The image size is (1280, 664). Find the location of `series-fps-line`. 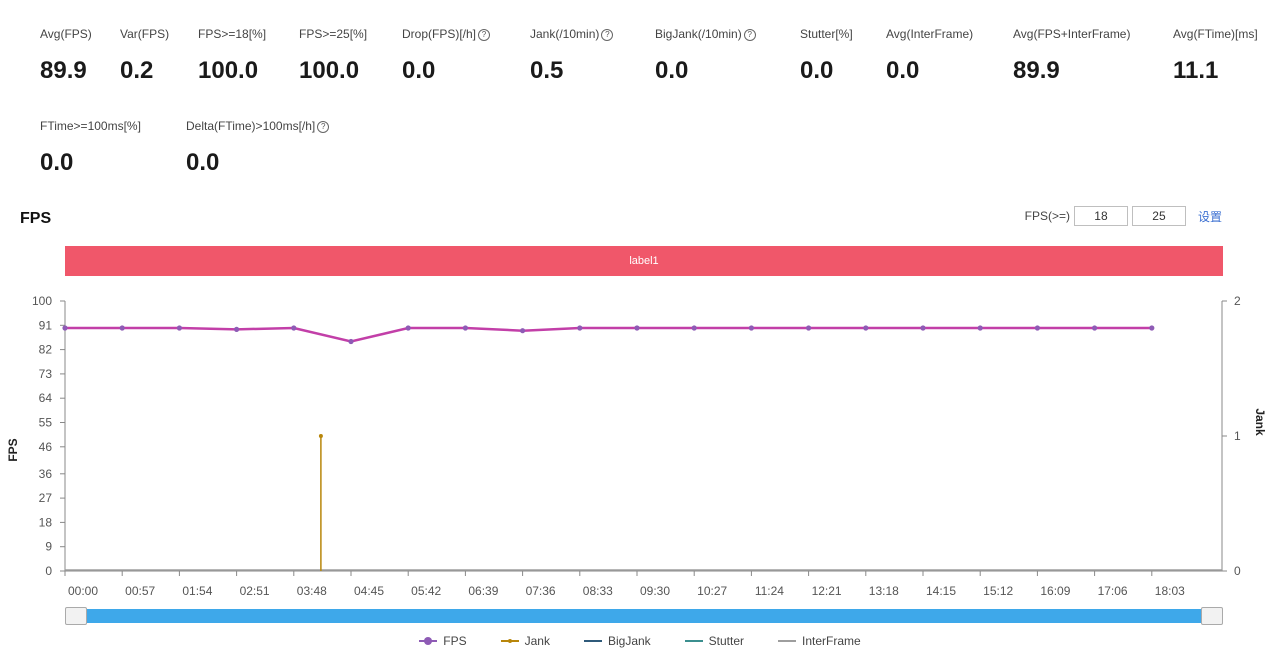

series-fps-line is located at coordinates (608, 334).